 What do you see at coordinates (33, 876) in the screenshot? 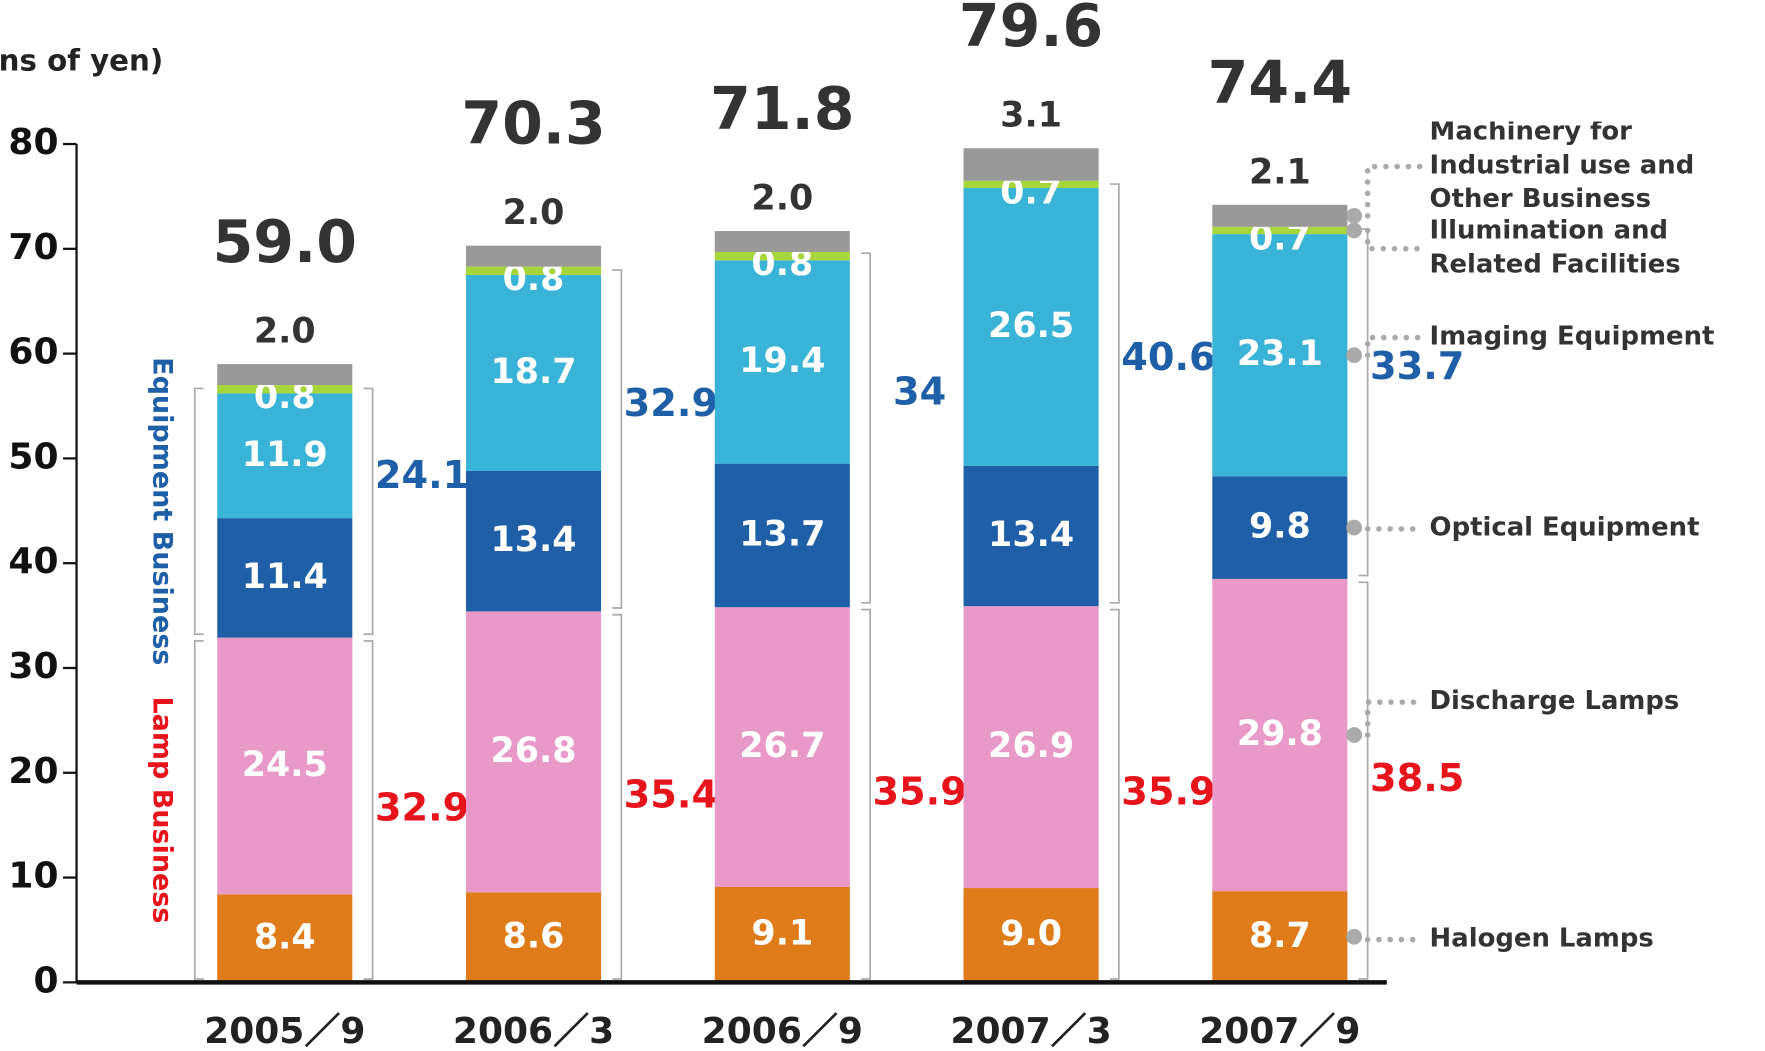
I see `y-tick-label: 10` at bounding box center [33, 876].